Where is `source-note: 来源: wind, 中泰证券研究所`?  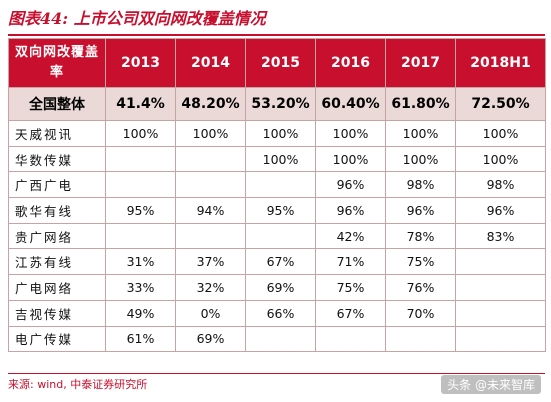
source-note: 来源: wind, 中泰证券研究所 is located at coordinates (78, 384).